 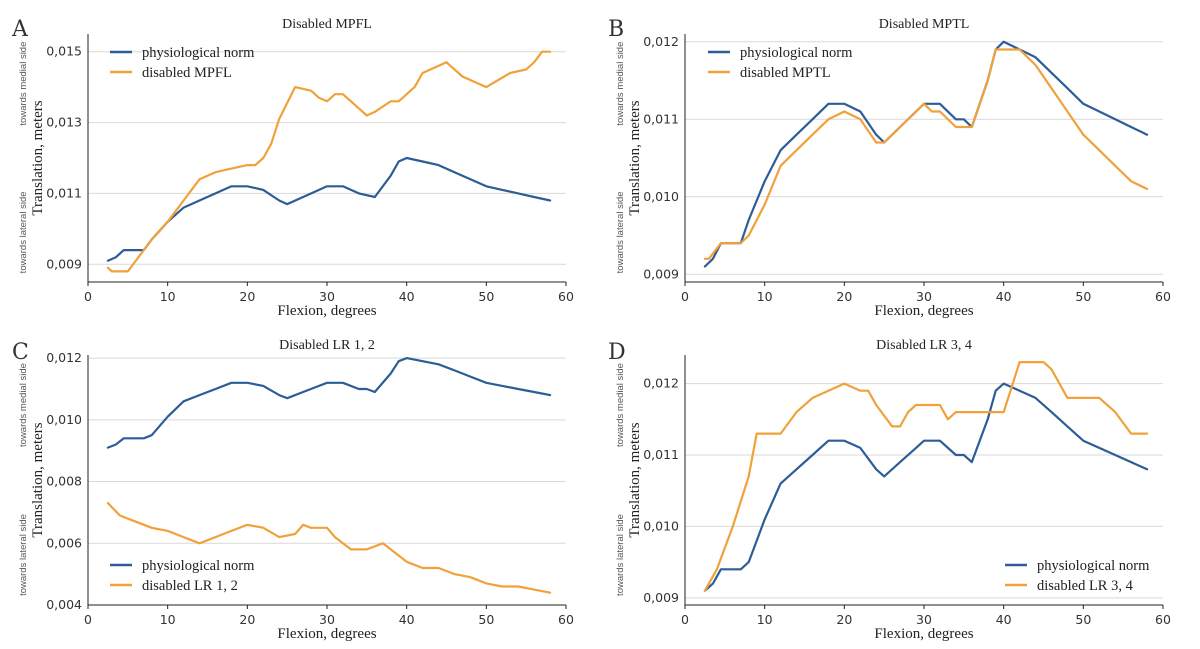 What do you see at coordinates (182, 63) in the screenshot?
I see `legend: physiological norm disabled MPFL` at bounding box center [182, 63].